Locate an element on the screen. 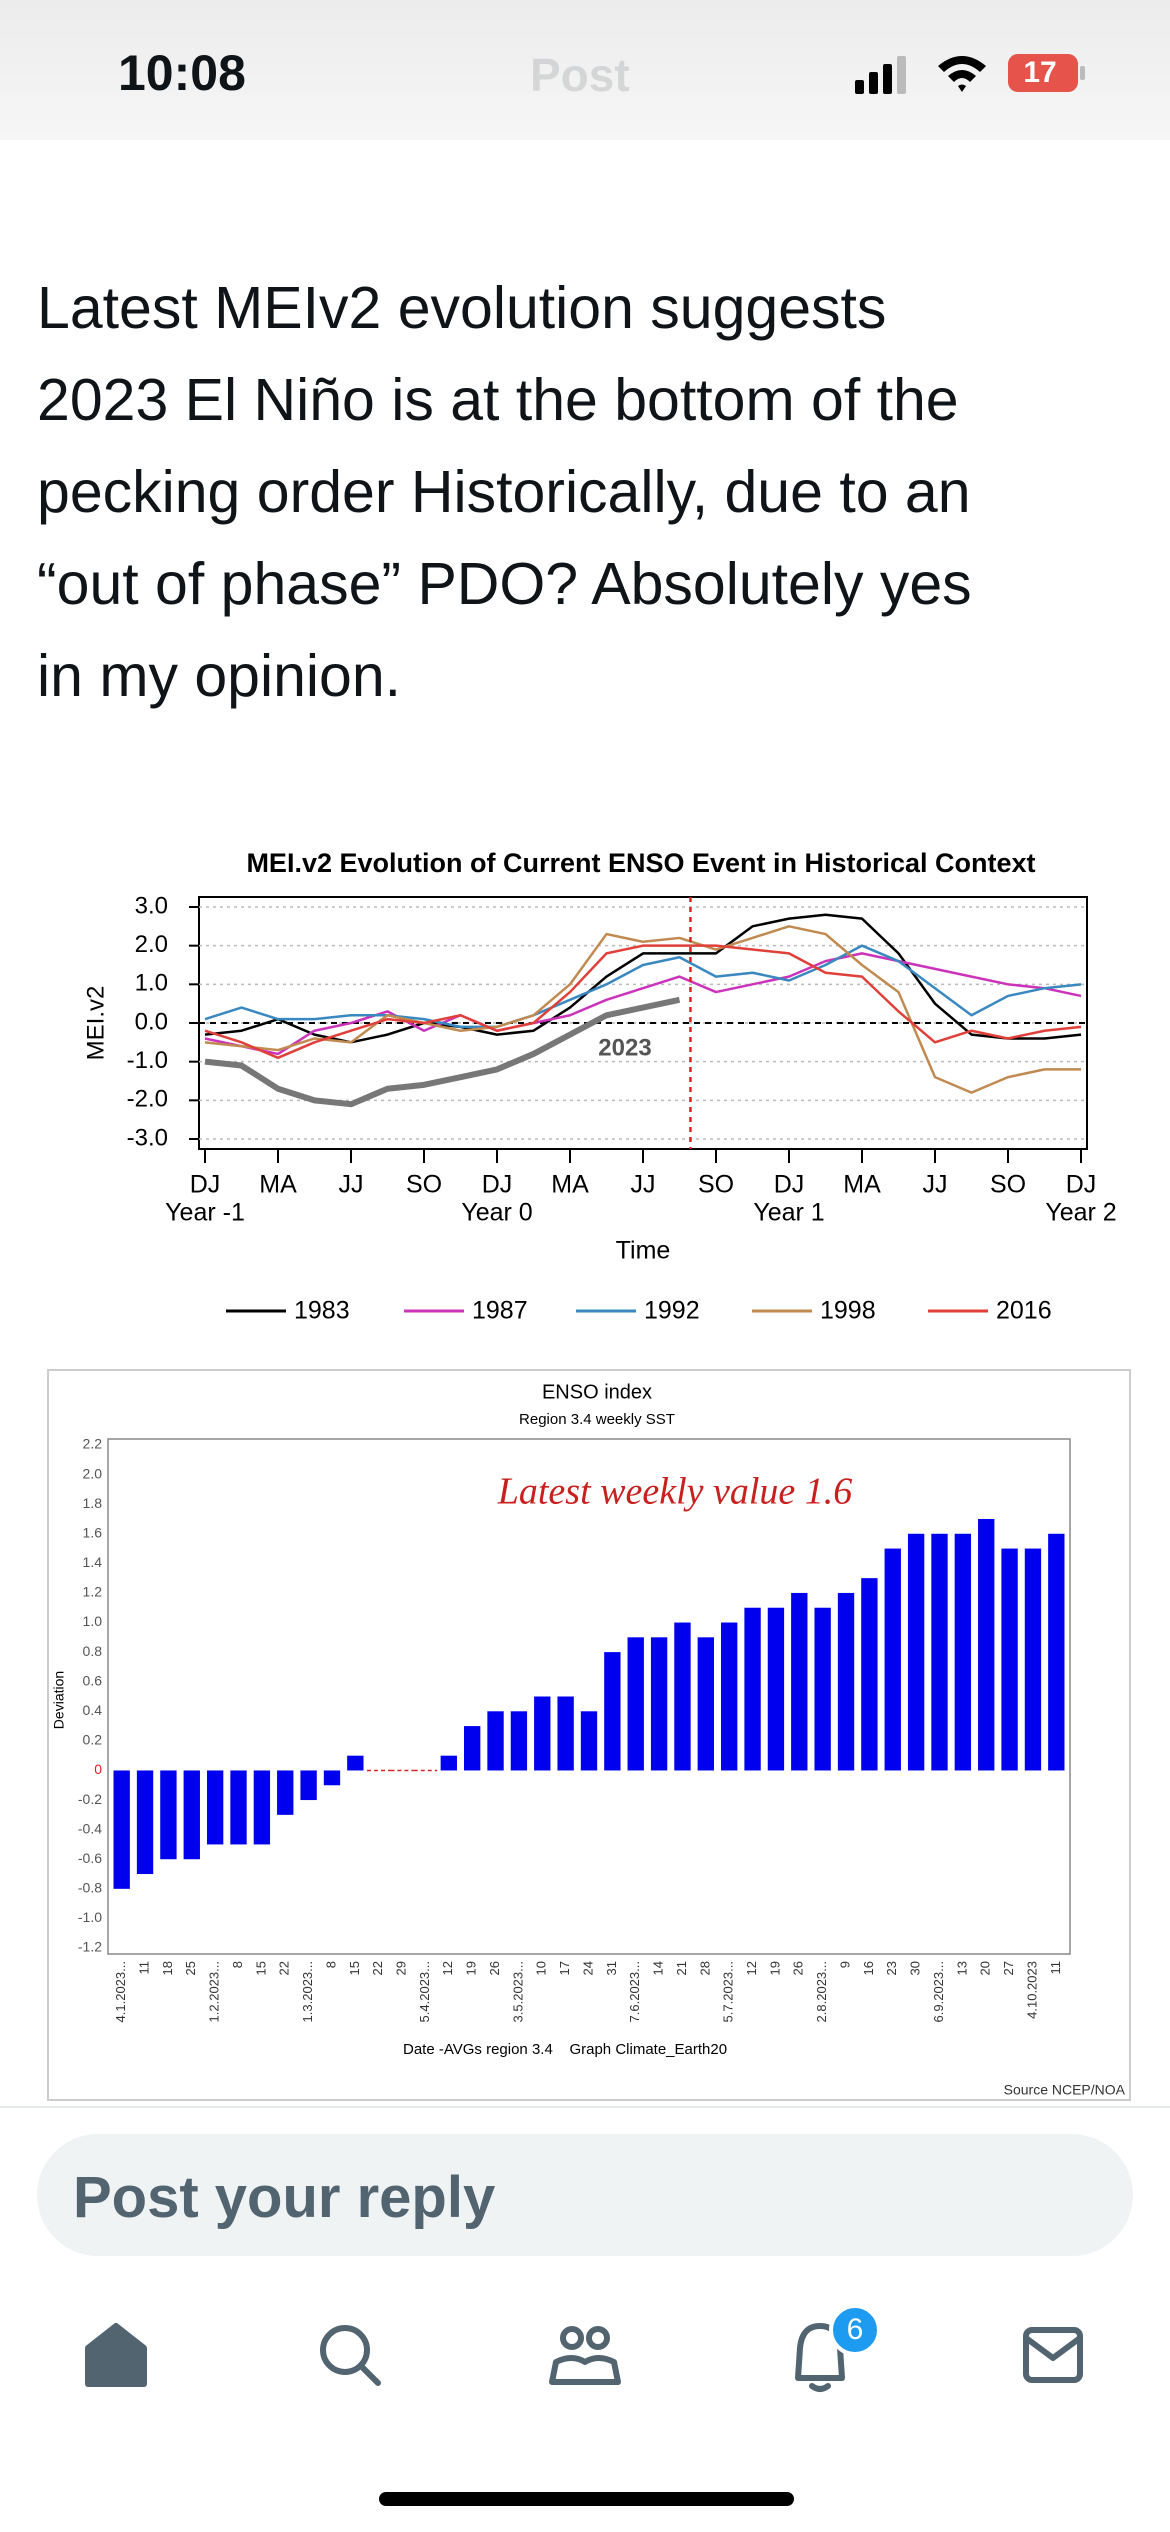 The height and width of the screenshot is (2532, 1170). status-bar: Post 10:08 17 is located at coordinates (585, 70).